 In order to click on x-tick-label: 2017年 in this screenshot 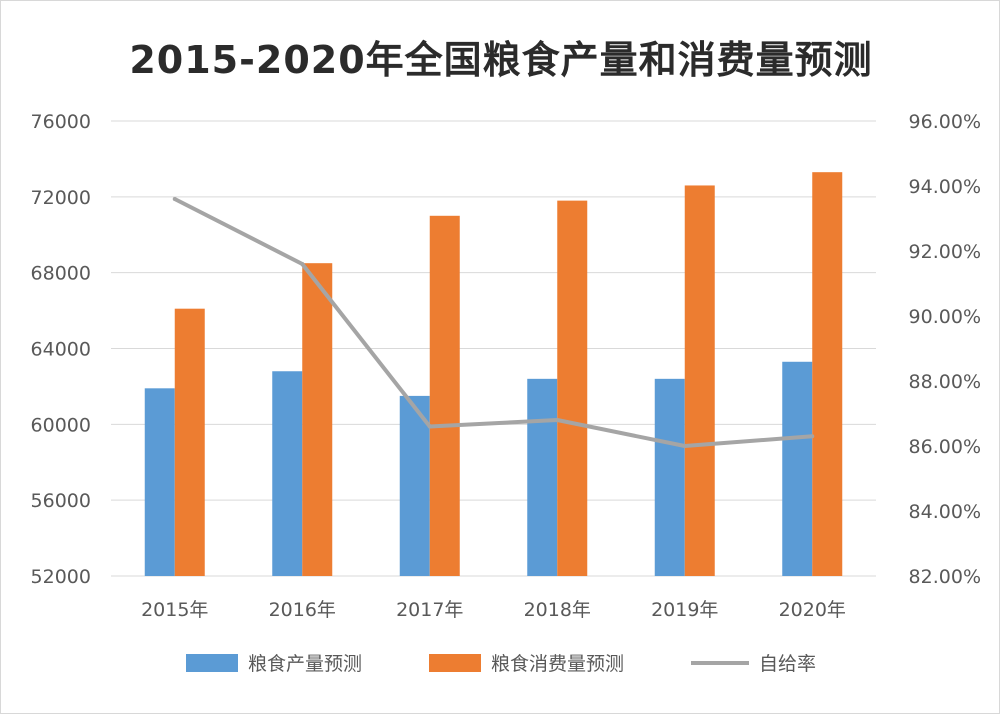, I will do `click(429, 610)`.